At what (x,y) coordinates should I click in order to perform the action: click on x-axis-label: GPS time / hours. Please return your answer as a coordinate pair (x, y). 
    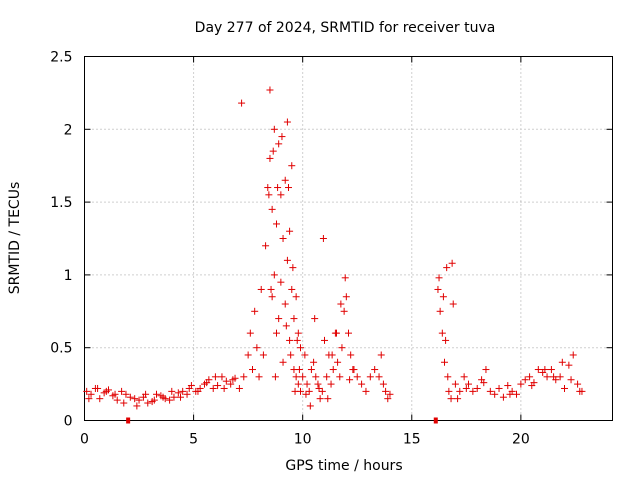
    Looking at the image, I should click on (343, 466).